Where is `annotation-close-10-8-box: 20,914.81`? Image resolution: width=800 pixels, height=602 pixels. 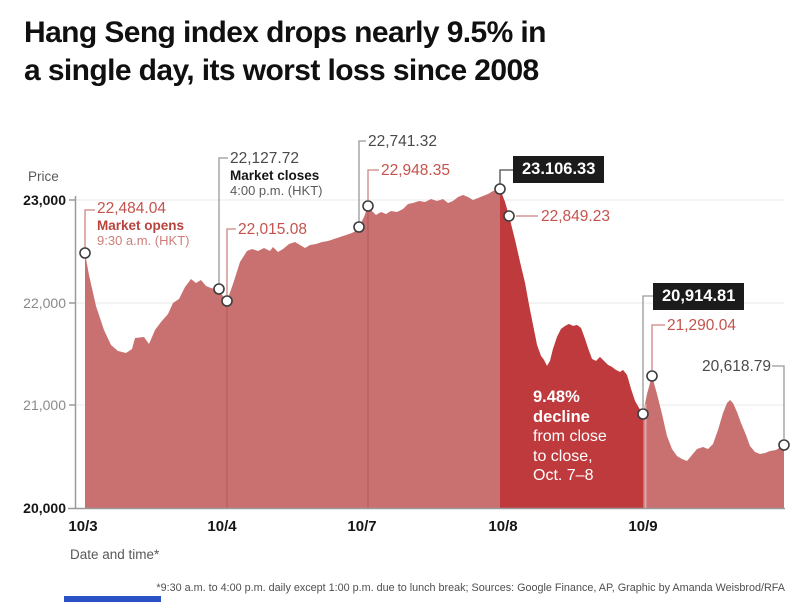
annotation-close-10-8-box: 20,914.81 is located at coordinates (699, 296).